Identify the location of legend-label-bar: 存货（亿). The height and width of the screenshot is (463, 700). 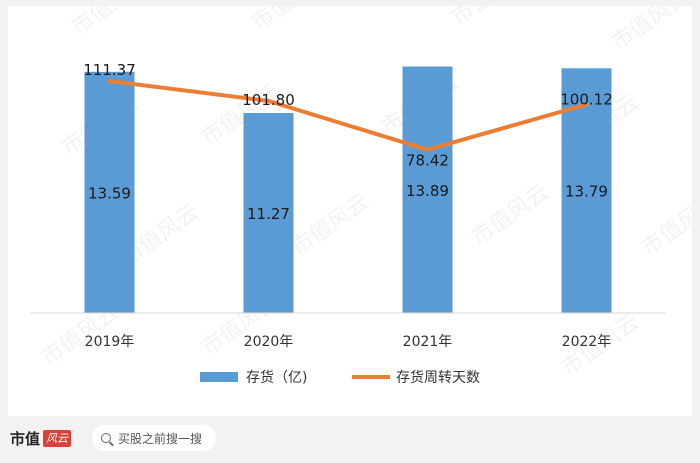
(276, 377).